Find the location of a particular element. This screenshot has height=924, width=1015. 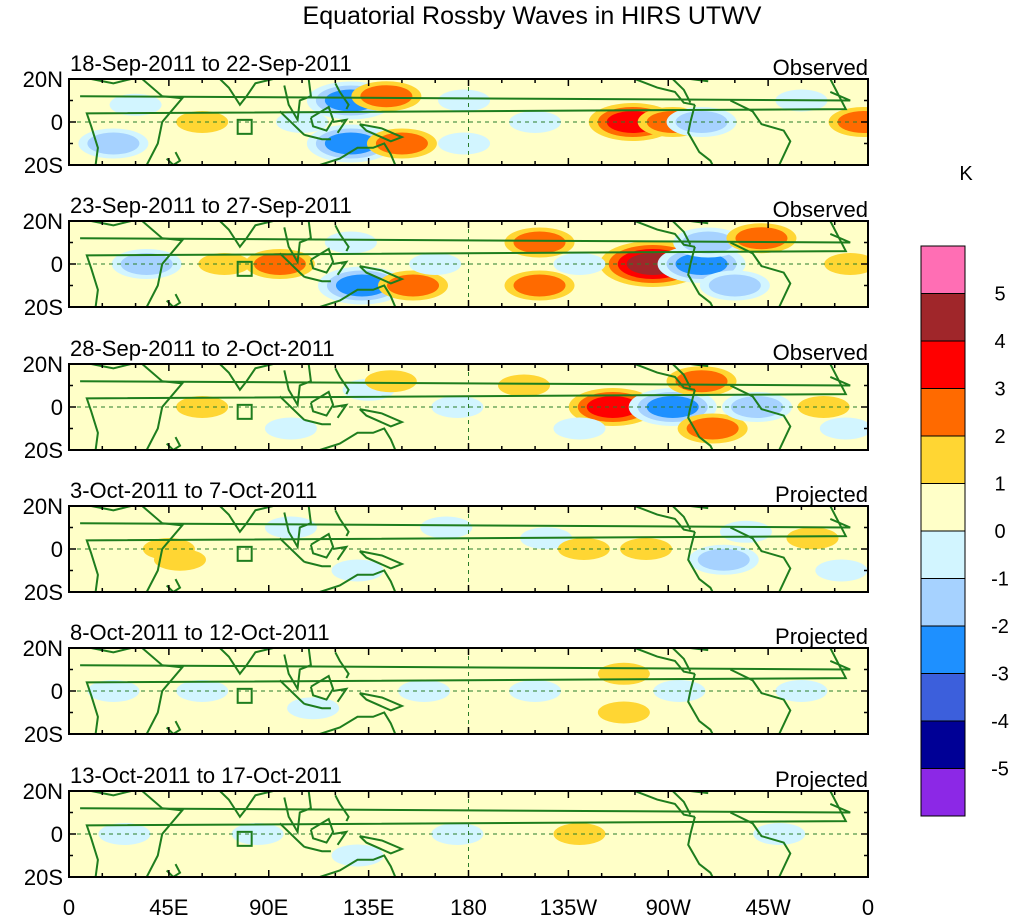

panel-3: 20N 0 20S 28-Sep-2011 to 2-Oct-2011 Observed is located at coordinates (446, 399).